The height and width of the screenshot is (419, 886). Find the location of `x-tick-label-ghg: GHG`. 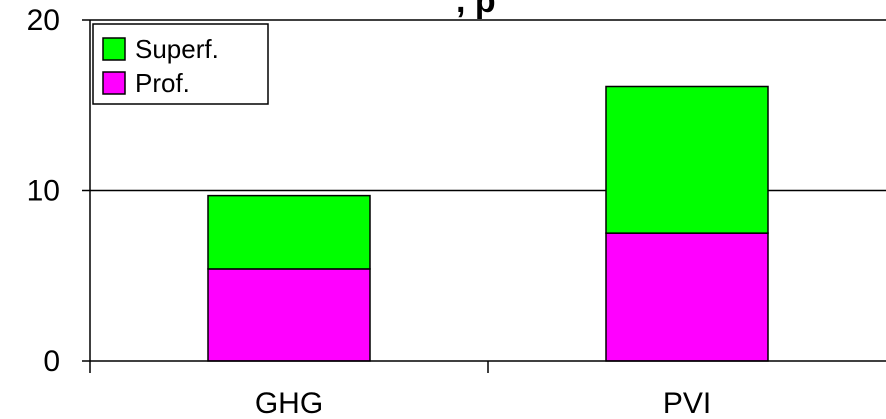

x-tick-label-ghg: GHG is located at coordinates (289, 403).